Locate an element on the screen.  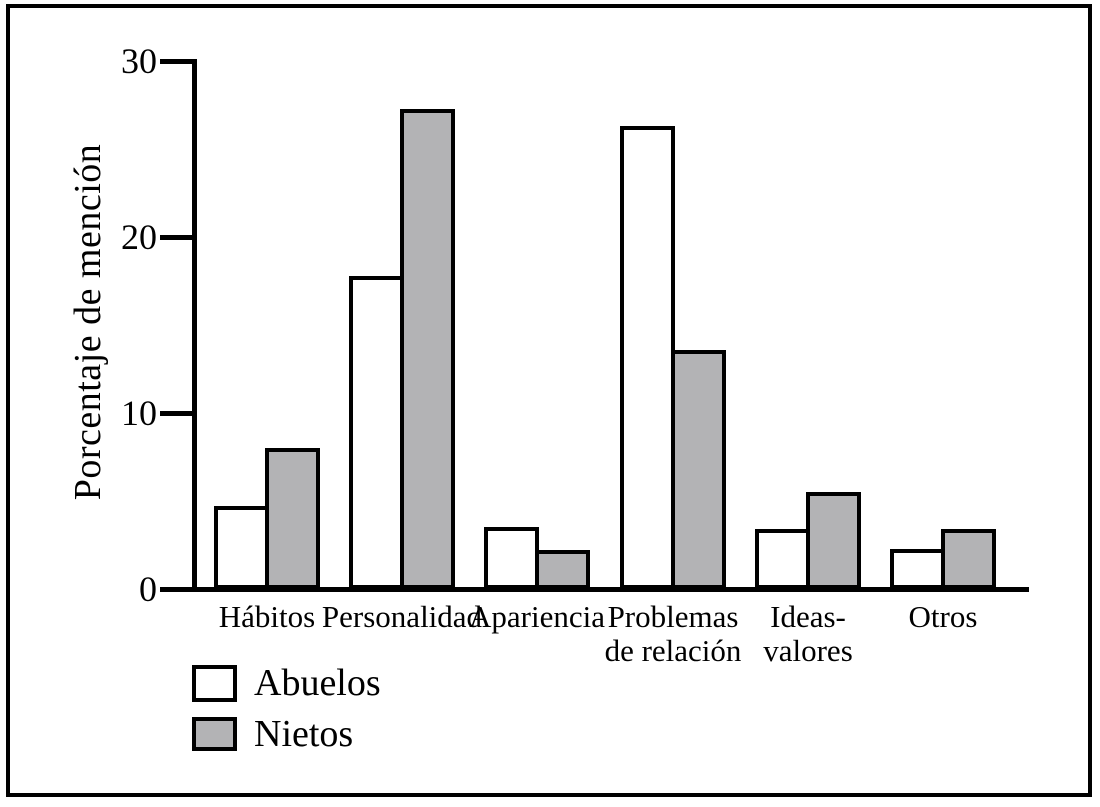
bar-abuelos-ideas-valores is located at coordinates (782, 559).